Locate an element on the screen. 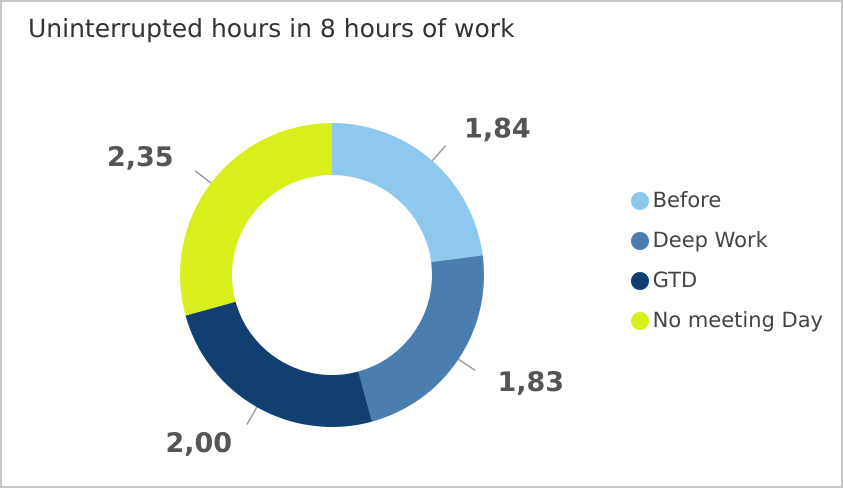 The height and width of the screenshot is (488, 843). data-label: 2,00 is located at coordinates (198, 444).